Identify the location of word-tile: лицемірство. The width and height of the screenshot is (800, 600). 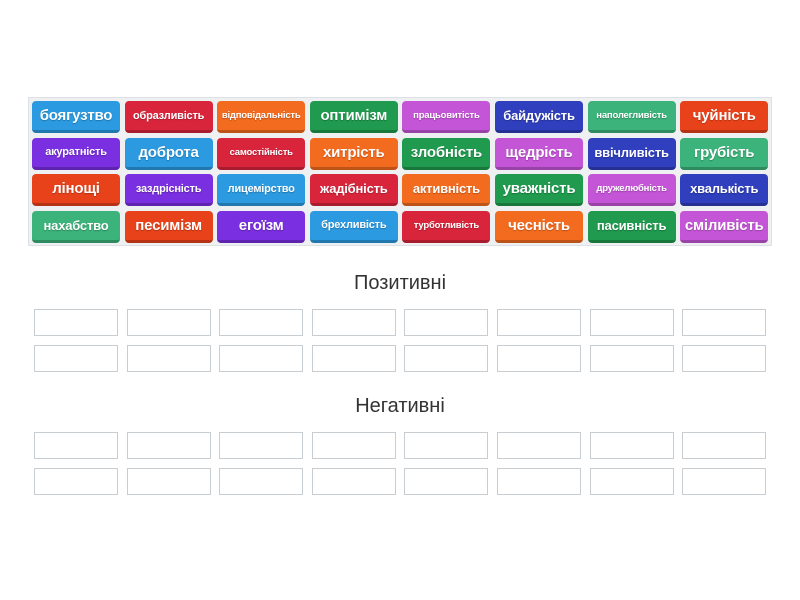
(261, 190).